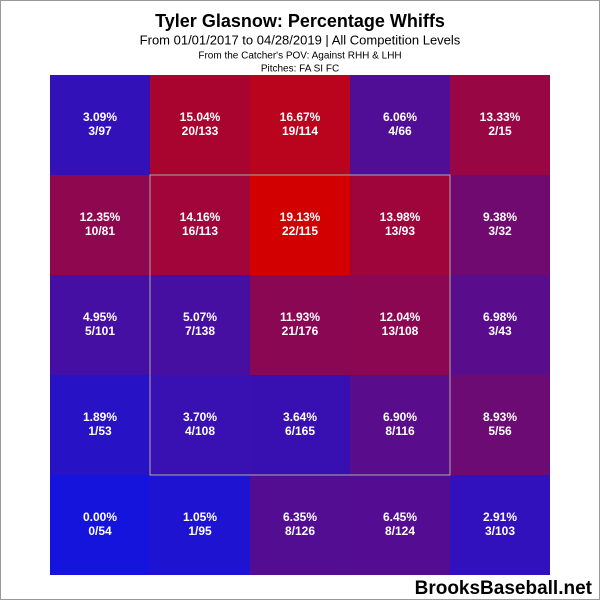  I want to click on count-label: 13/108, so click(400, 331).